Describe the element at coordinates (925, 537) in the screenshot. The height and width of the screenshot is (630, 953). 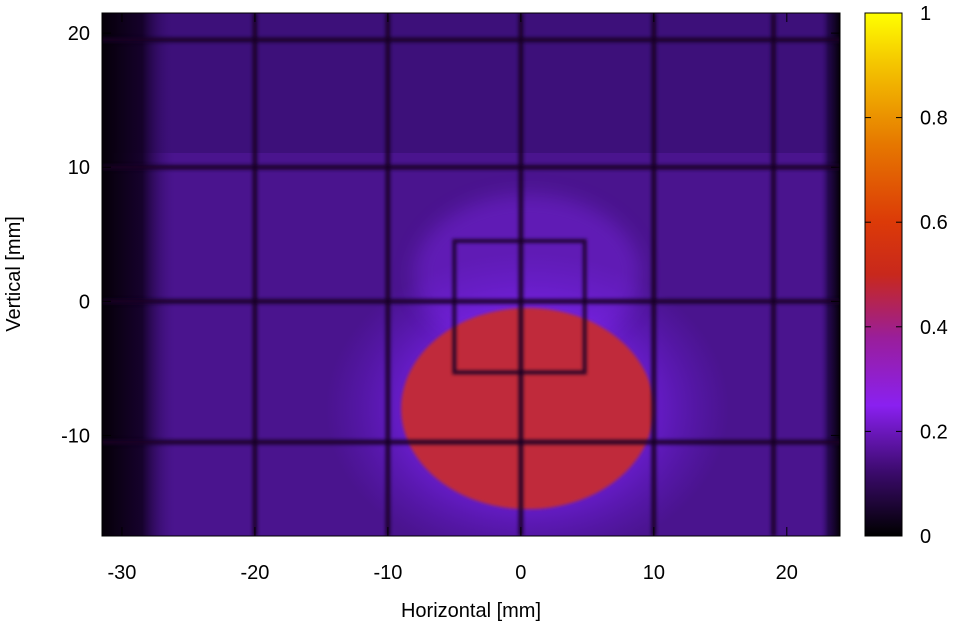
I see `colorbar-tick-label: 0` at that location.